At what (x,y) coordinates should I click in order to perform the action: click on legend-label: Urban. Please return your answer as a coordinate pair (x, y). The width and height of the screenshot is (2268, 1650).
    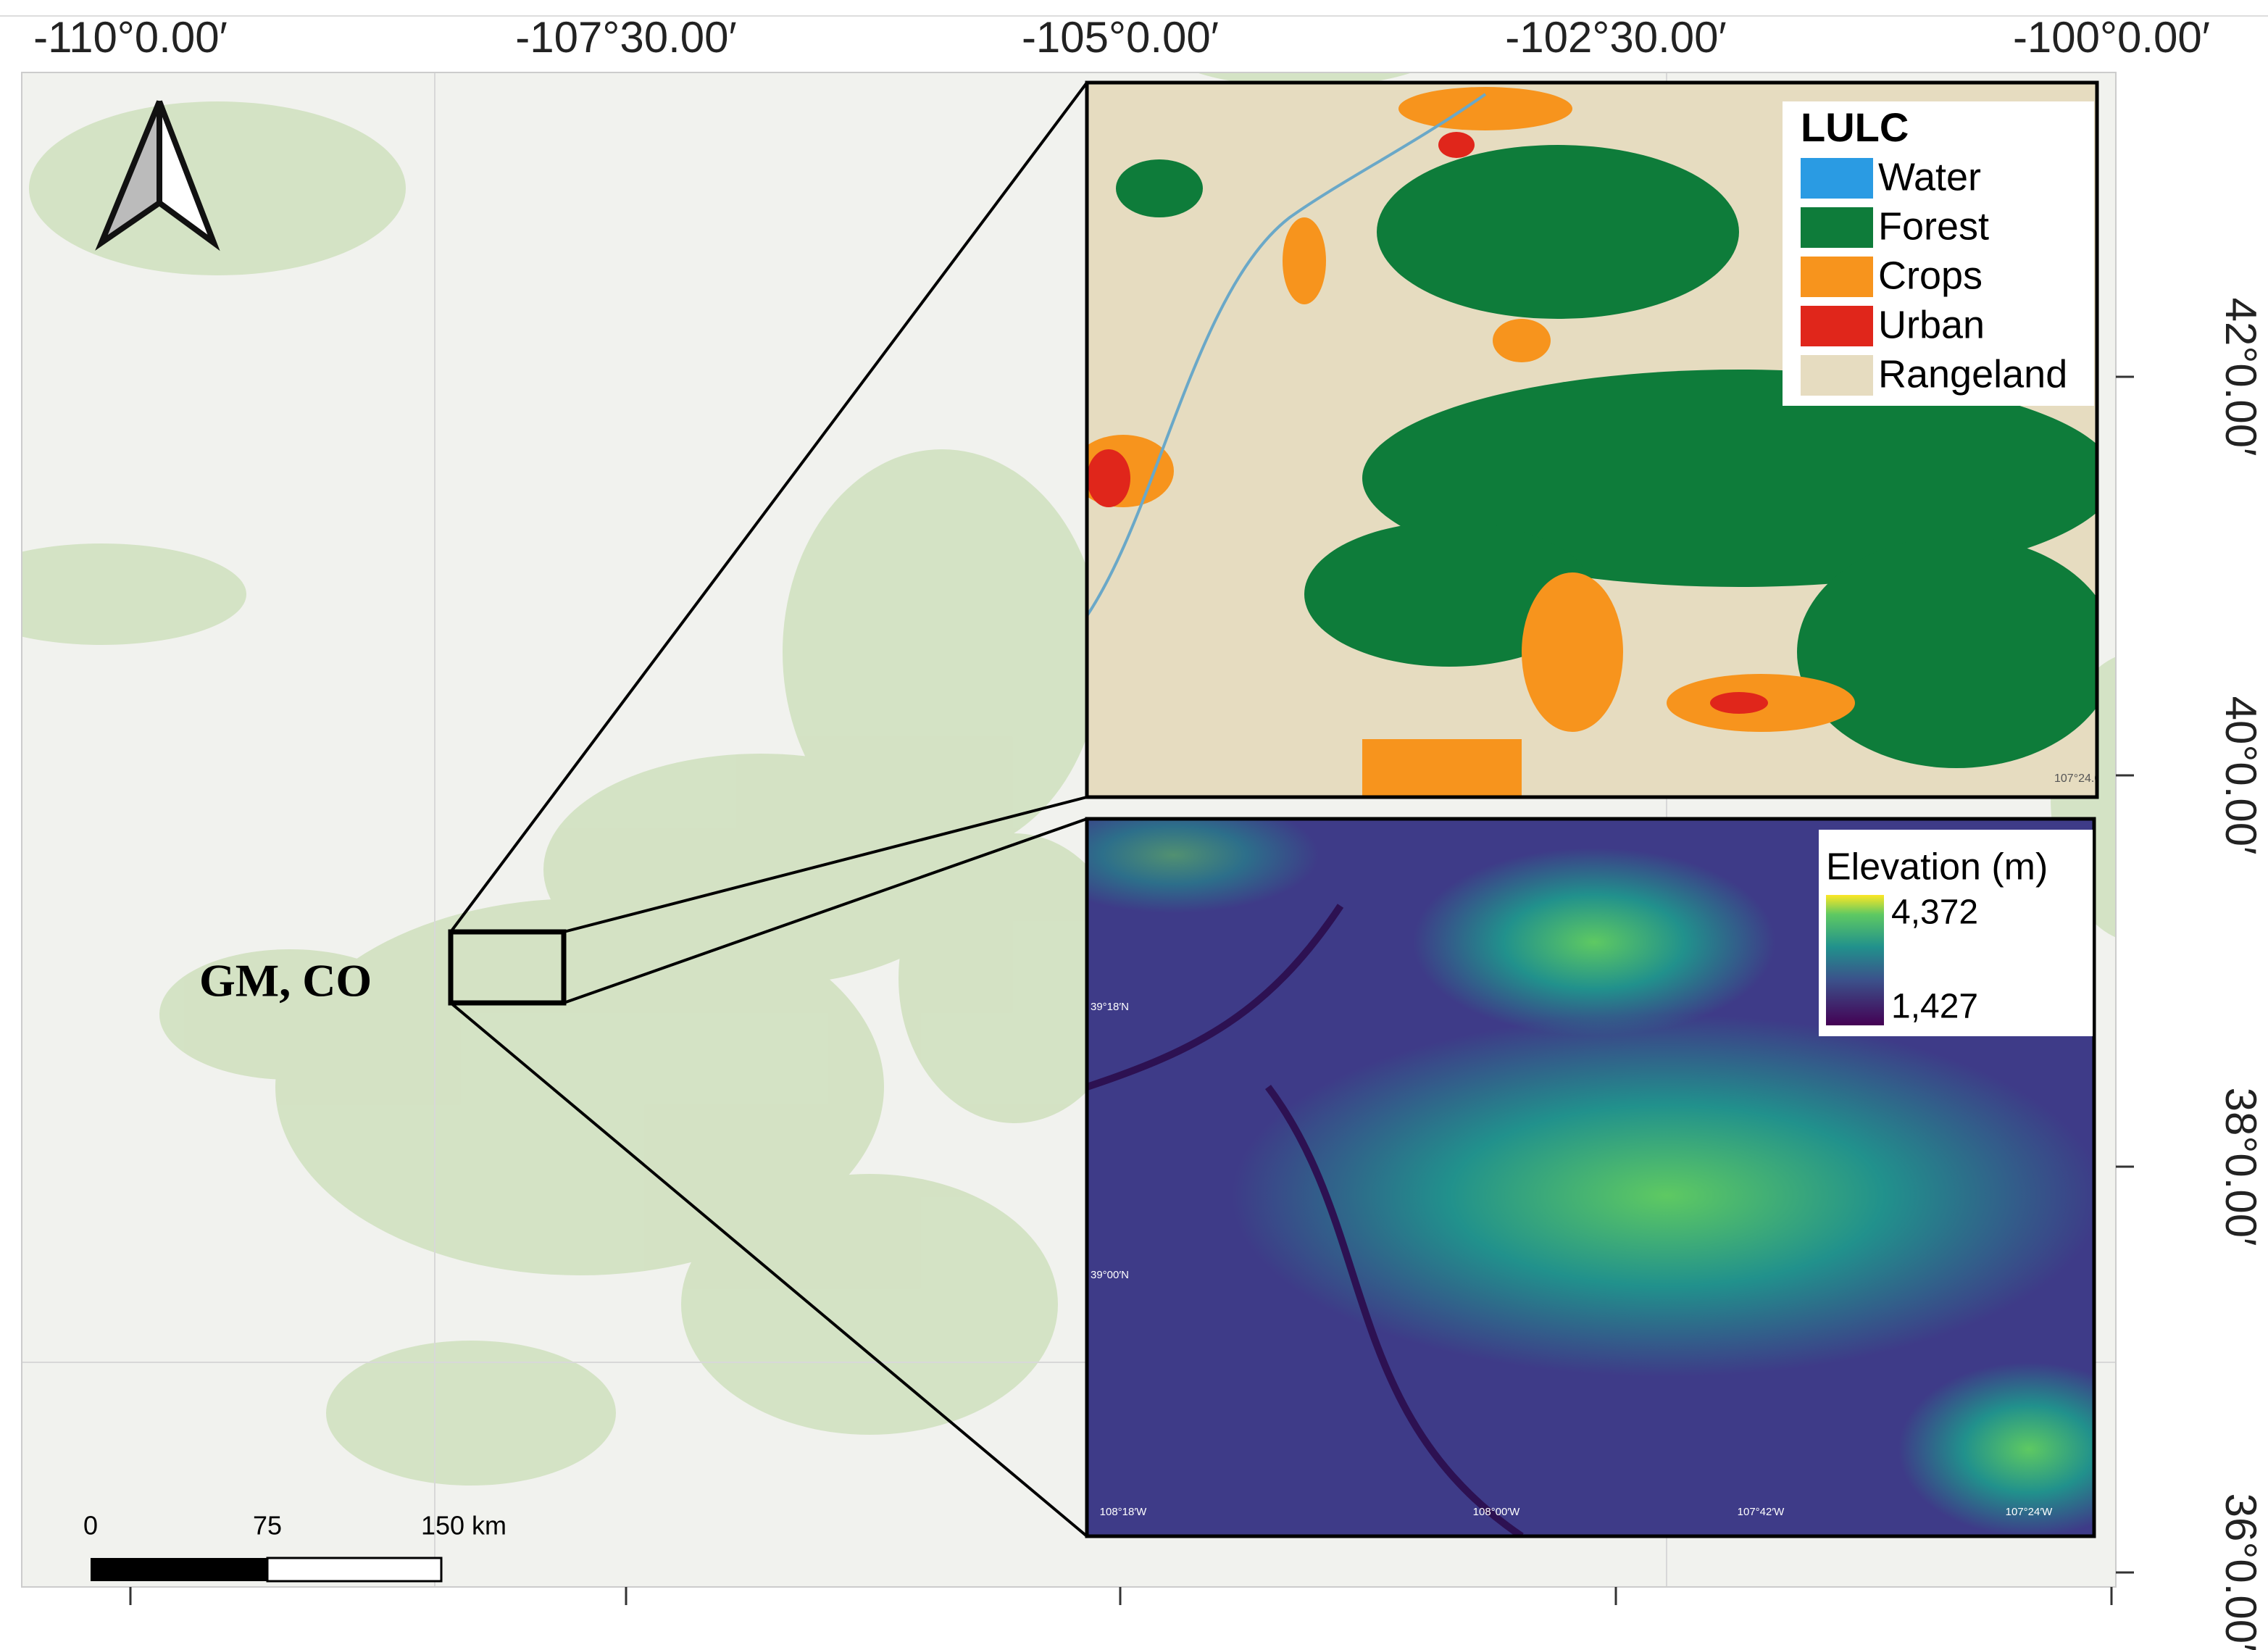
    Looking at the image, I should click on (1932, 324).